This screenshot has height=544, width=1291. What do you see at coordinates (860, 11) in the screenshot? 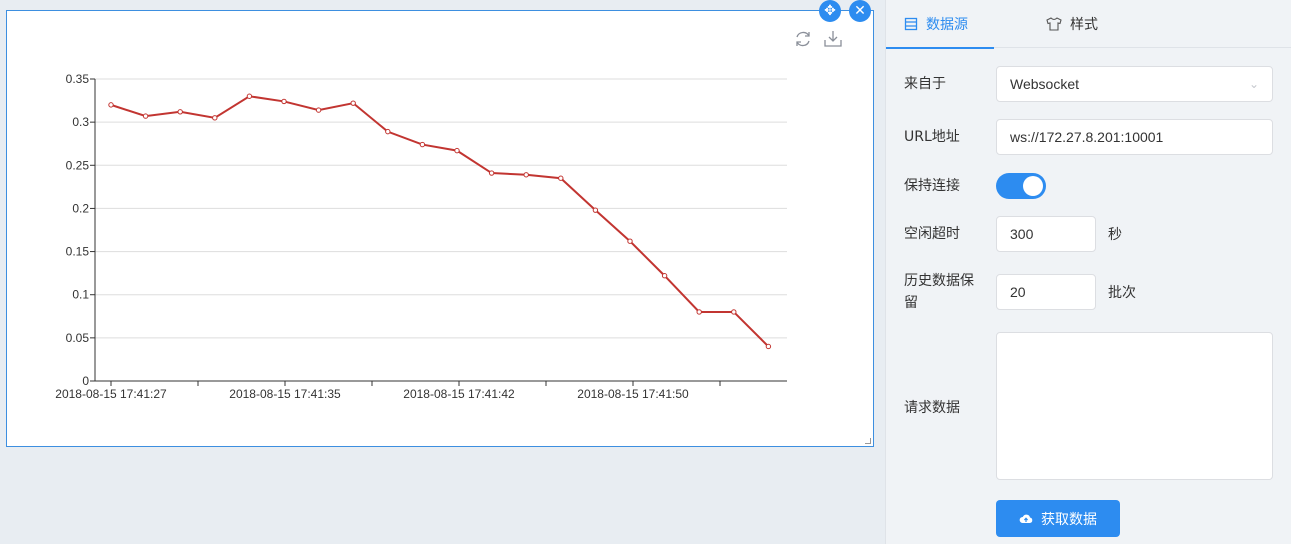
I see `close-icon: ✕` at bounding box center [860, 11].